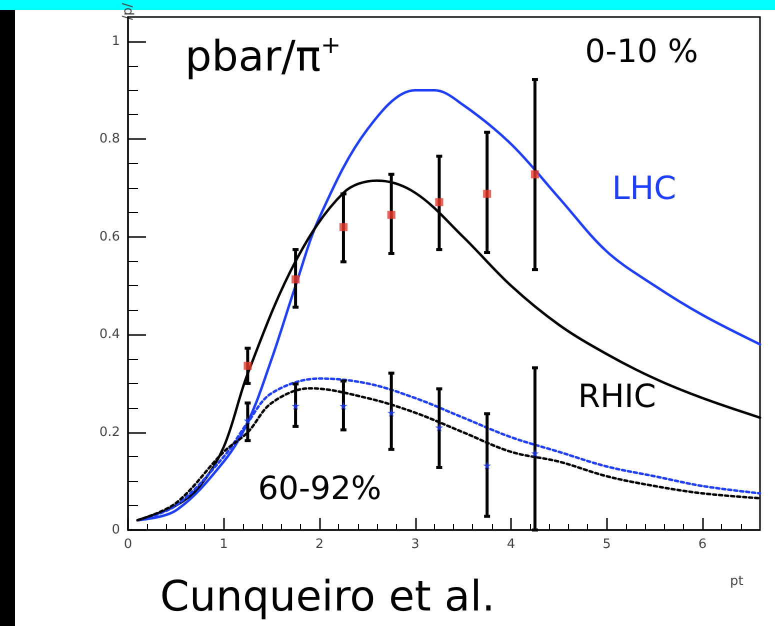 The width and height of the screenshot is (775, 626). What do you see at coordinates (116, 41) in the screenshot?
I see `y-tick-label: 1` at bounding box center [116, 41].